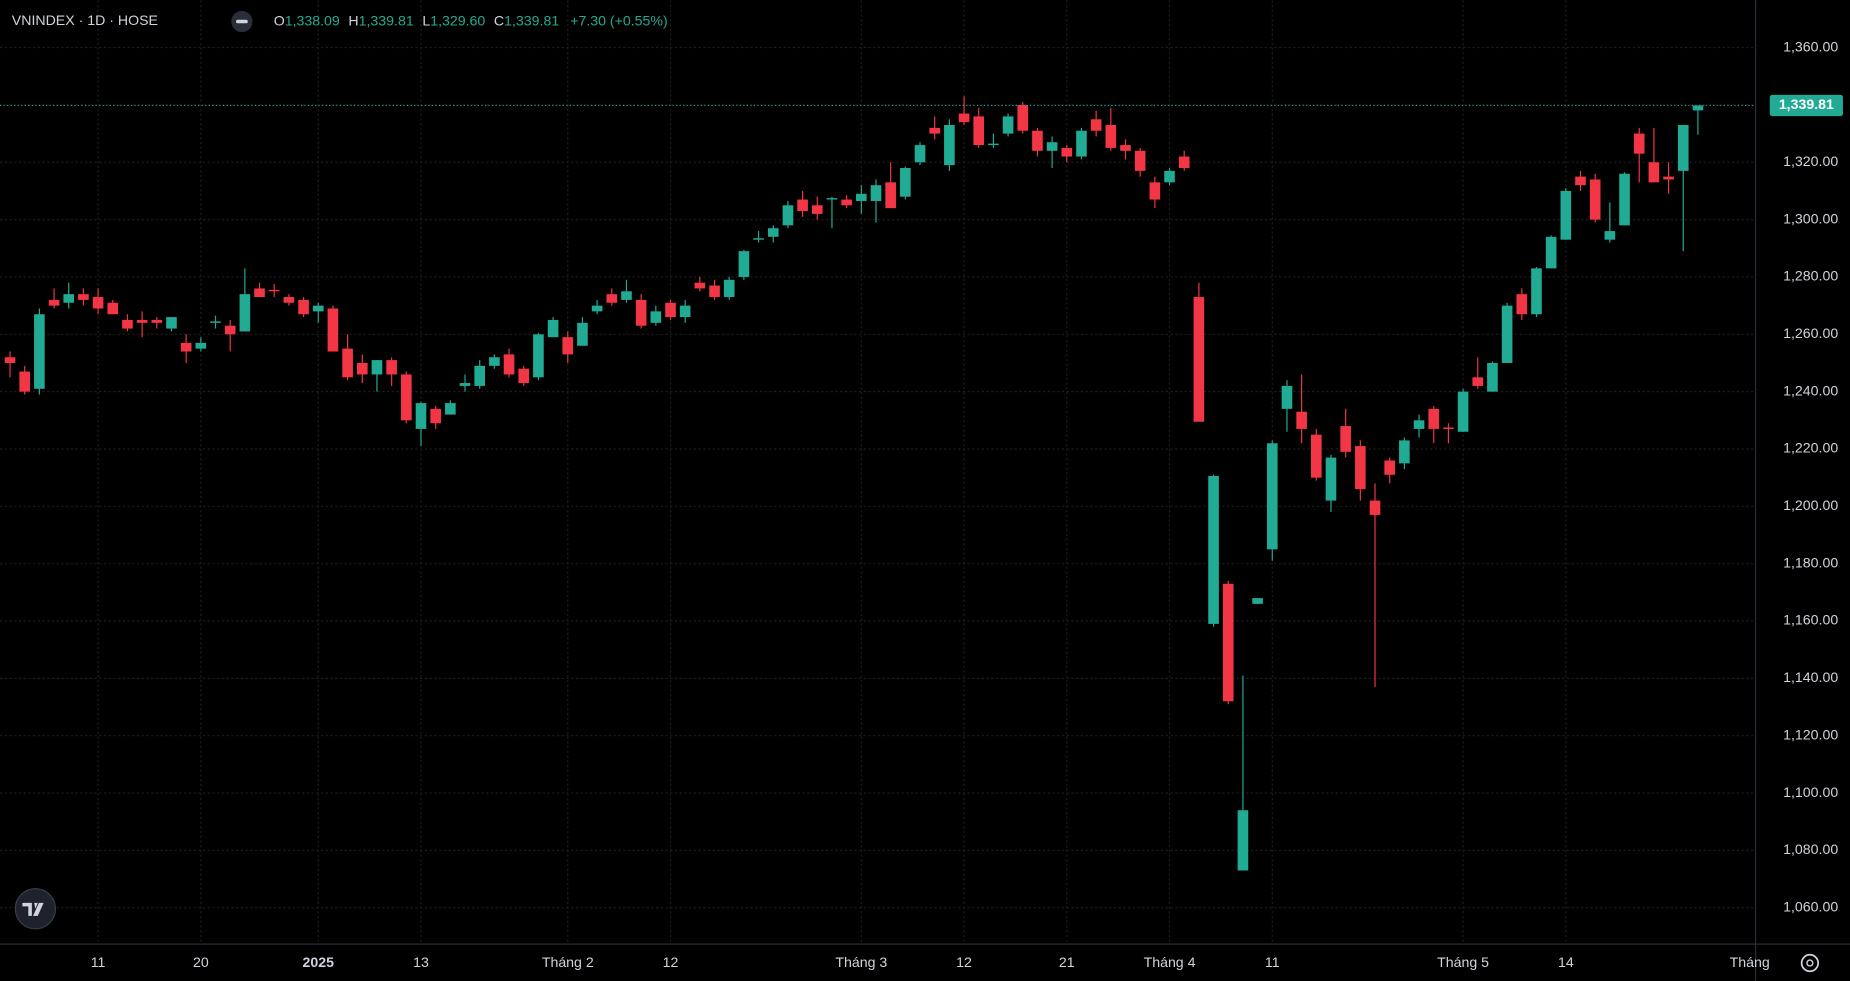  Describe the element at coordinates (1810, 505) in the screenshot. I see `y-tick-label: 1,200.00` at that location.